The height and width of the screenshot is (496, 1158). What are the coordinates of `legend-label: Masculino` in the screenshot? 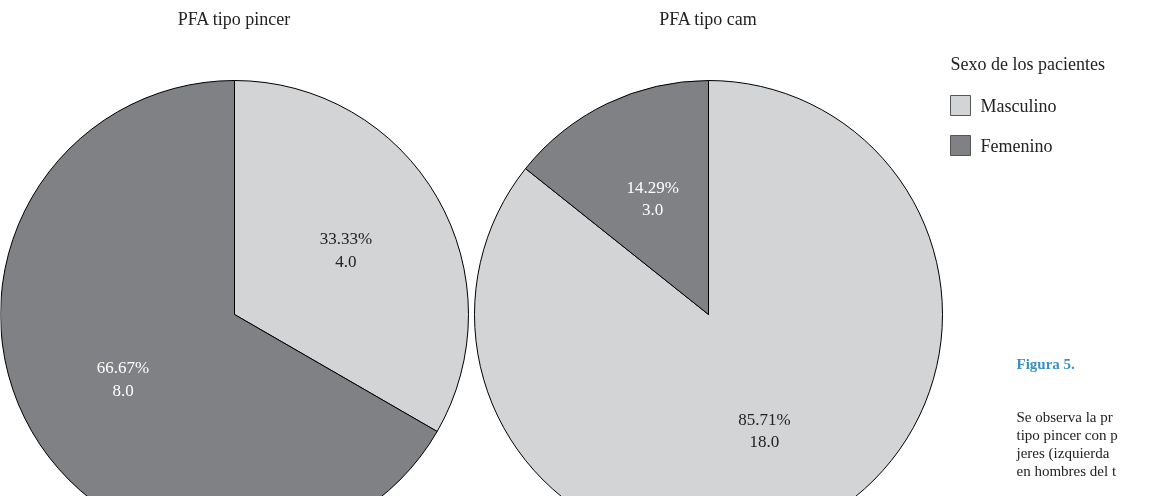 It's located at (1018, 105).